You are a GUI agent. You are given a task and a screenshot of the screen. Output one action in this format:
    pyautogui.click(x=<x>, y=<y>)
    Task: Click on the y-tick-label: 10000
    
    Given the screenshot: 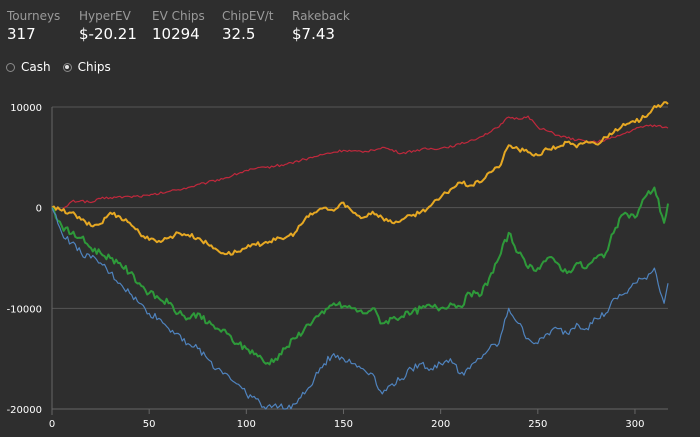 What is the action you would take?
    pyautogui.click(x=26, y=108)
    